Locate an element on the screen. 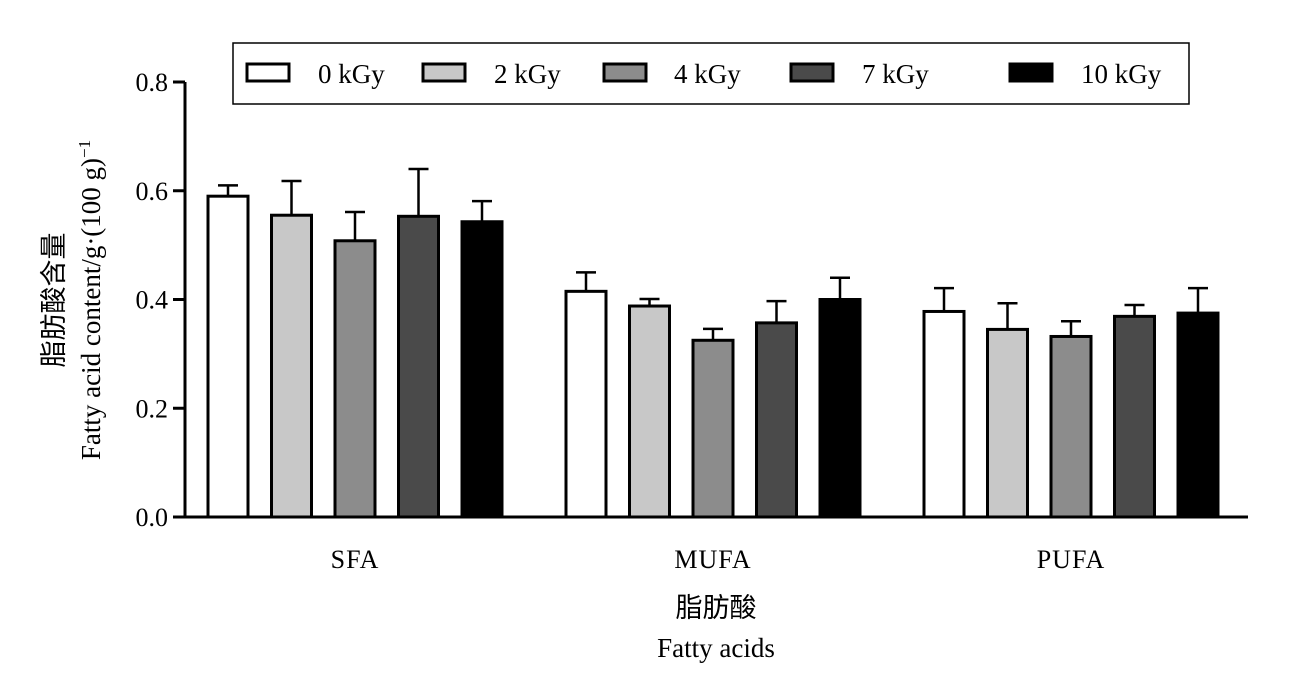  x-category-label: PUFA is located at coordinates (1071, 559).